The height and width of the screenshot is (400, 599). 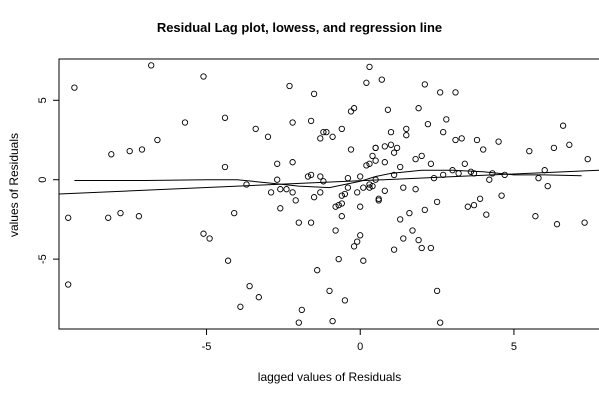 What do you see at coordinates (43, 180) in the screenshot?
I see `y-tick-label: 0` at bounding box center [43, 180].